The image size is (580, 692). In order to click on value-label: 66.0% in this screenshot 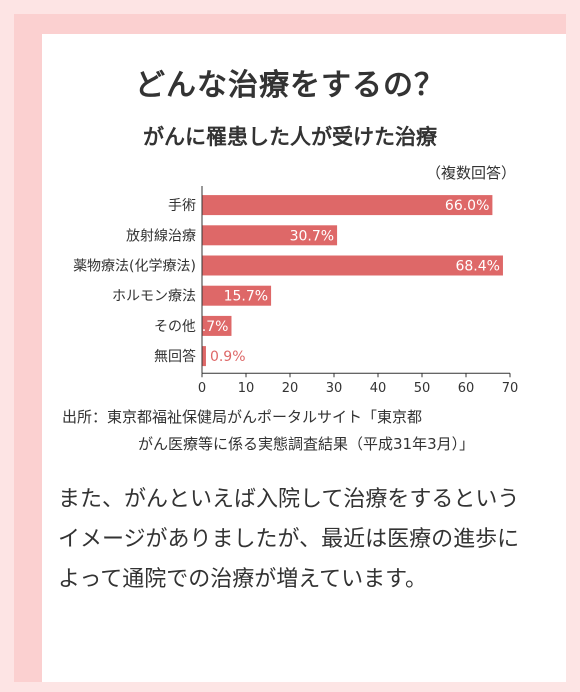, I will do `click(467, 206)`.